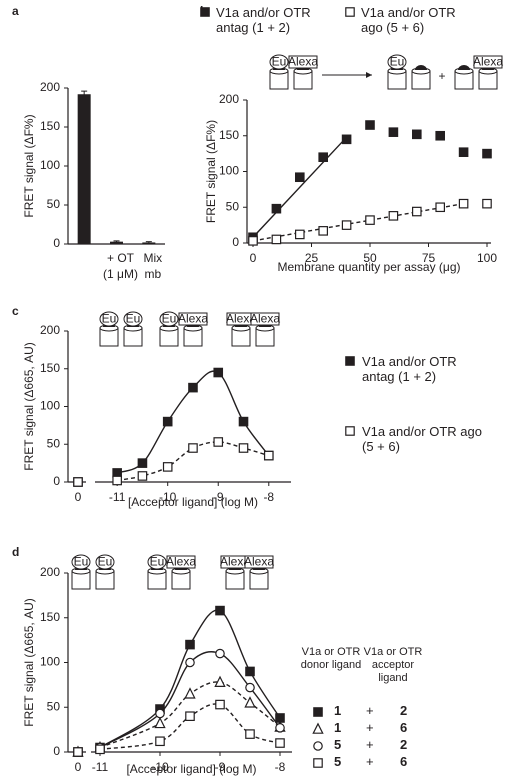 This screenshot has width=517, height=777. Describe the element at coordinates (190, 679) in the screenshot. I see `curve` at that location.